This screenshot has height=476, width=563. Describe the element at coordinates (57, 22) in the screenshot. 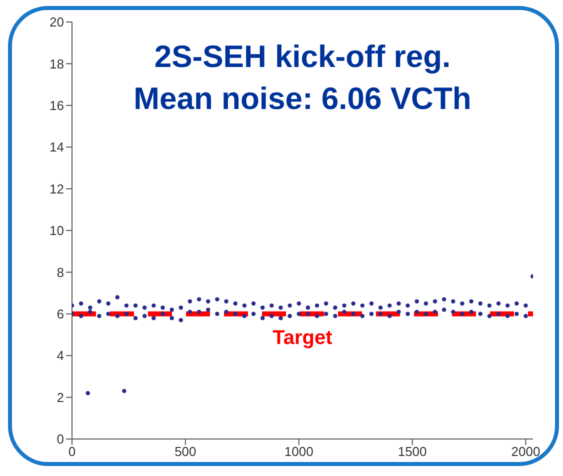

I see `y-tick-label: 20` at that location.